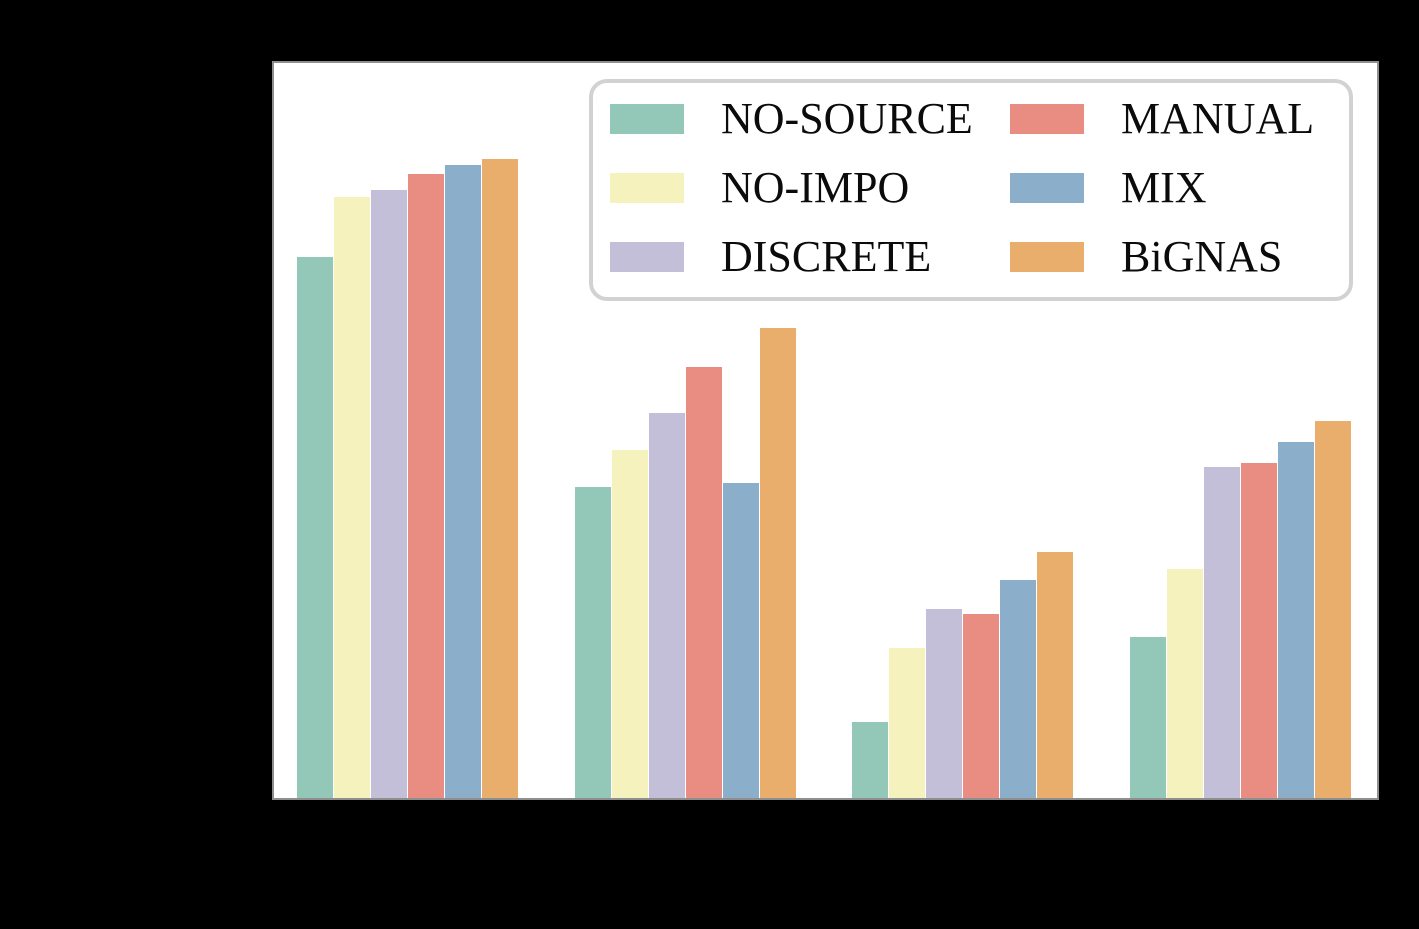 This screenshot has height=929, width=1419. Describe the element at coordinates (1202, 256) in the screenshot. I see `legend-label: BiGNAS` at that location.